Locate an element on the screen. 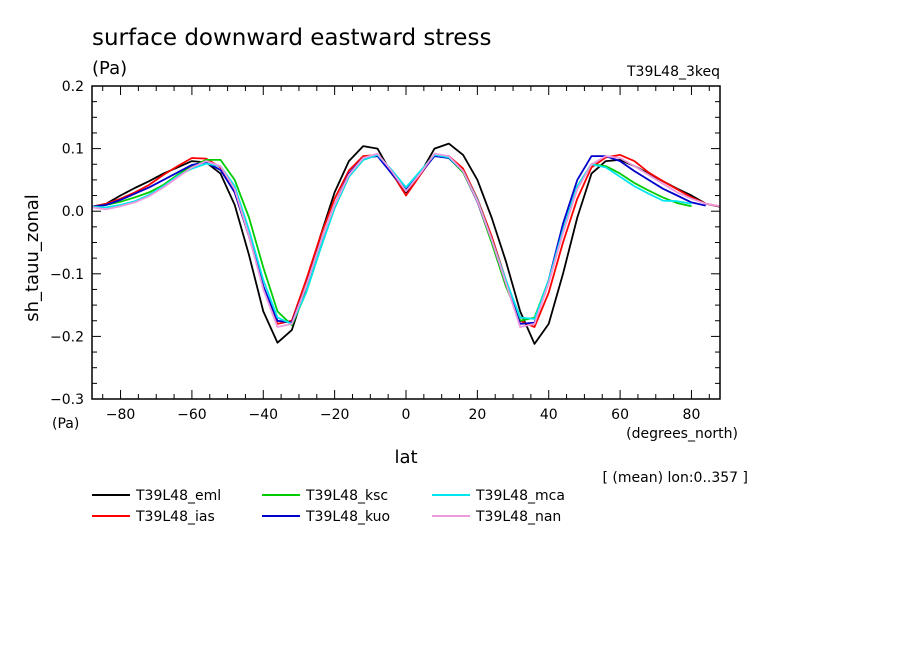 The width and height of the screenshot is (904, 654). y-axis-label: sh_tauu_zonal is located at coordinates (32, 258).